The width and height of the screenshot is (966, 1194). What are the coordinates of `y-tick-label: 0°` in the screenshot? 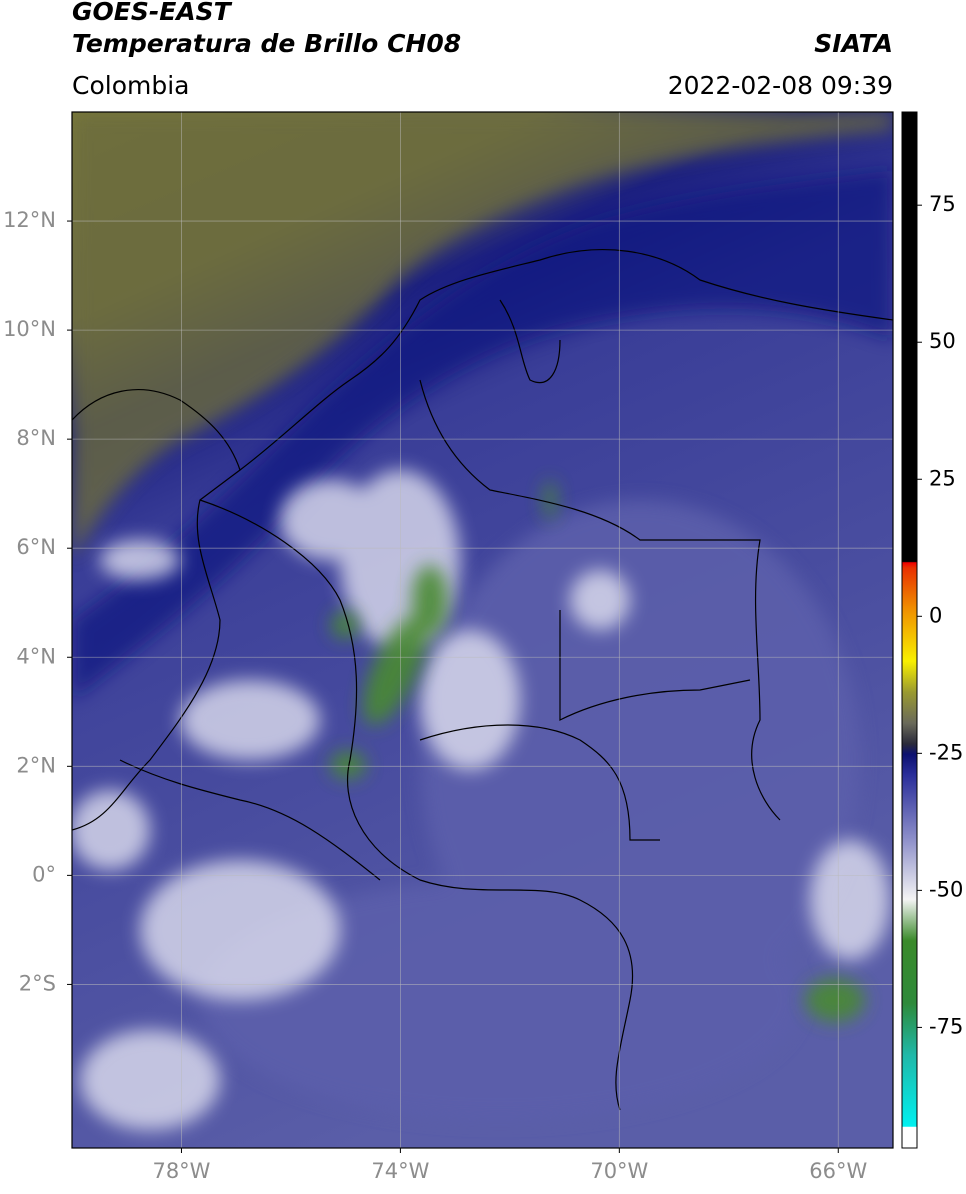 It's located at (44, 874).